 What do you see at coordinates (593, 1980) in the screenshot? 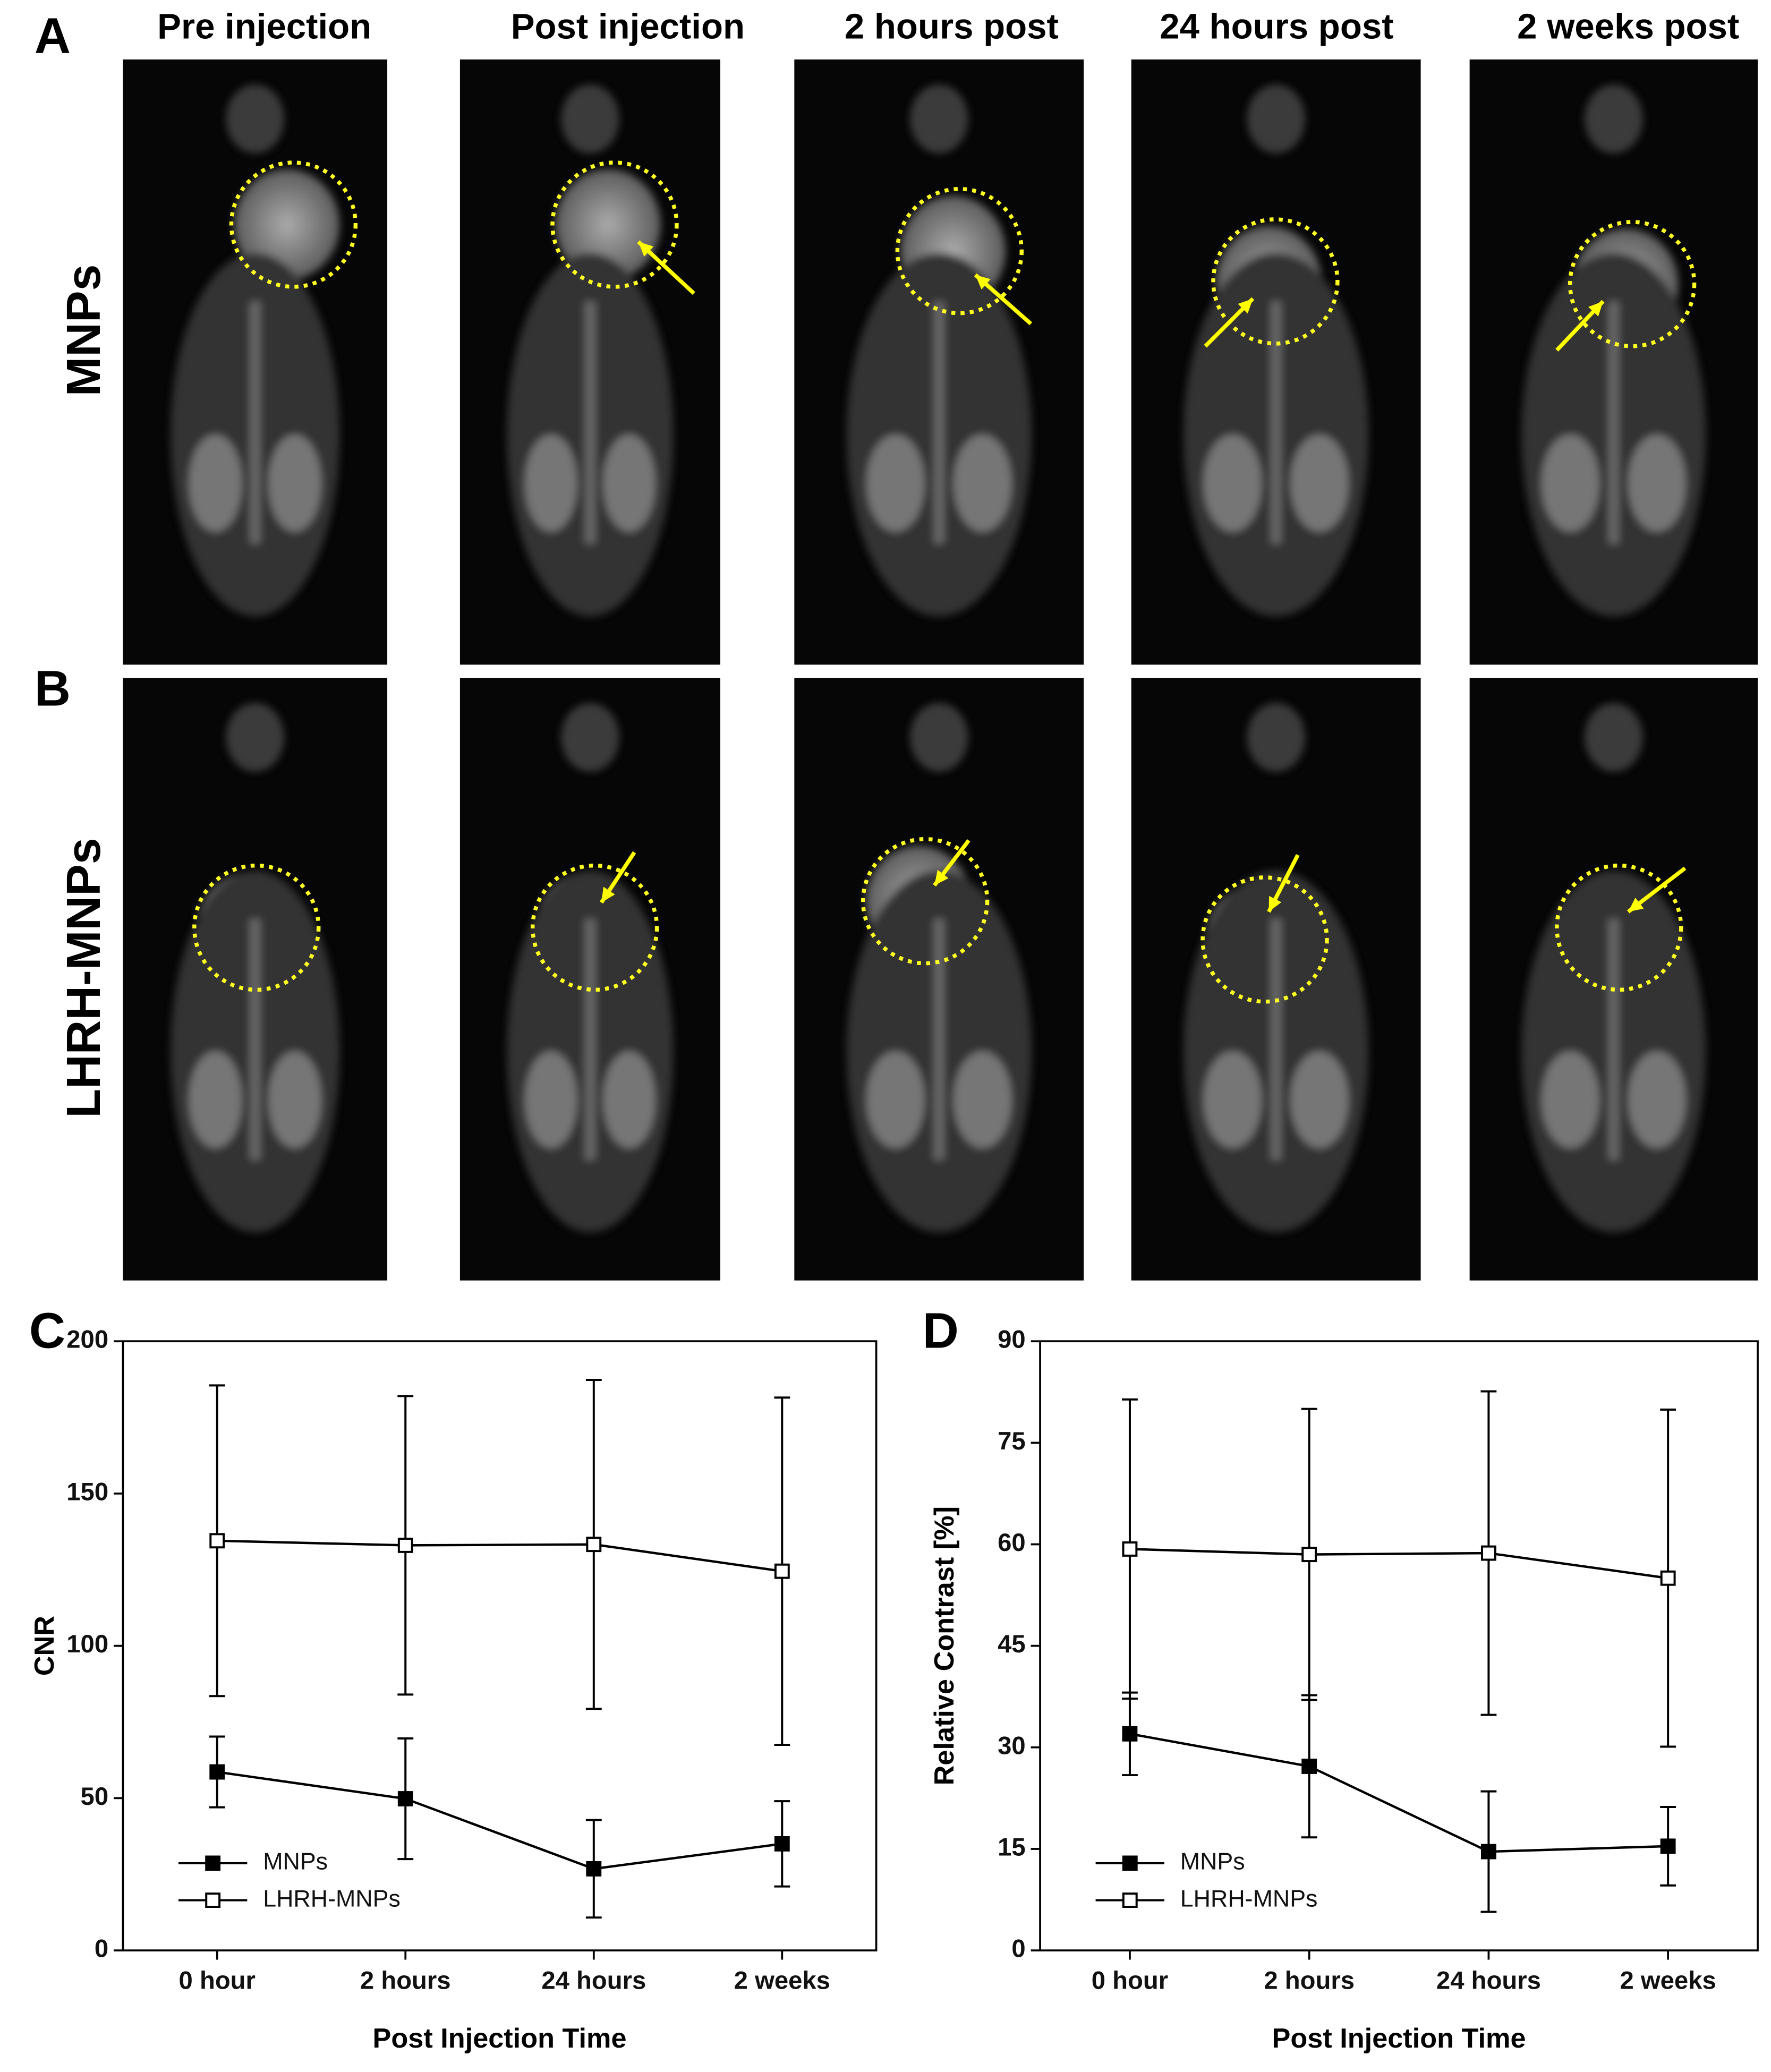
I see `x-tick-label: 24 hours` at bounding box center [593, 1980].